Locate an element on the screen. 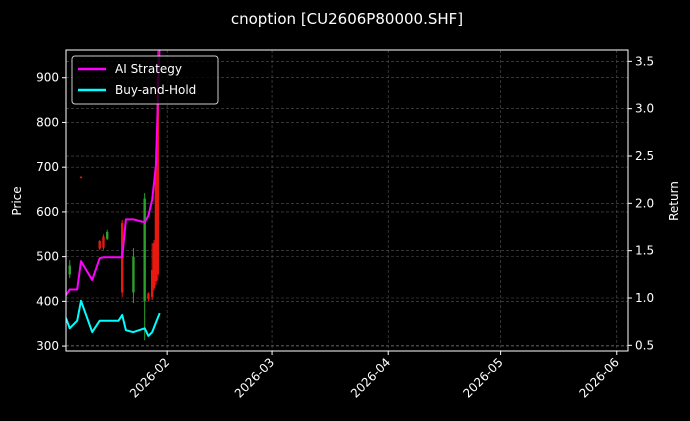 The height and width of the screenshot is (421, 690). legend-label-buy-and-hold: Buy-and-Hold is located at coordinates (155, 90).